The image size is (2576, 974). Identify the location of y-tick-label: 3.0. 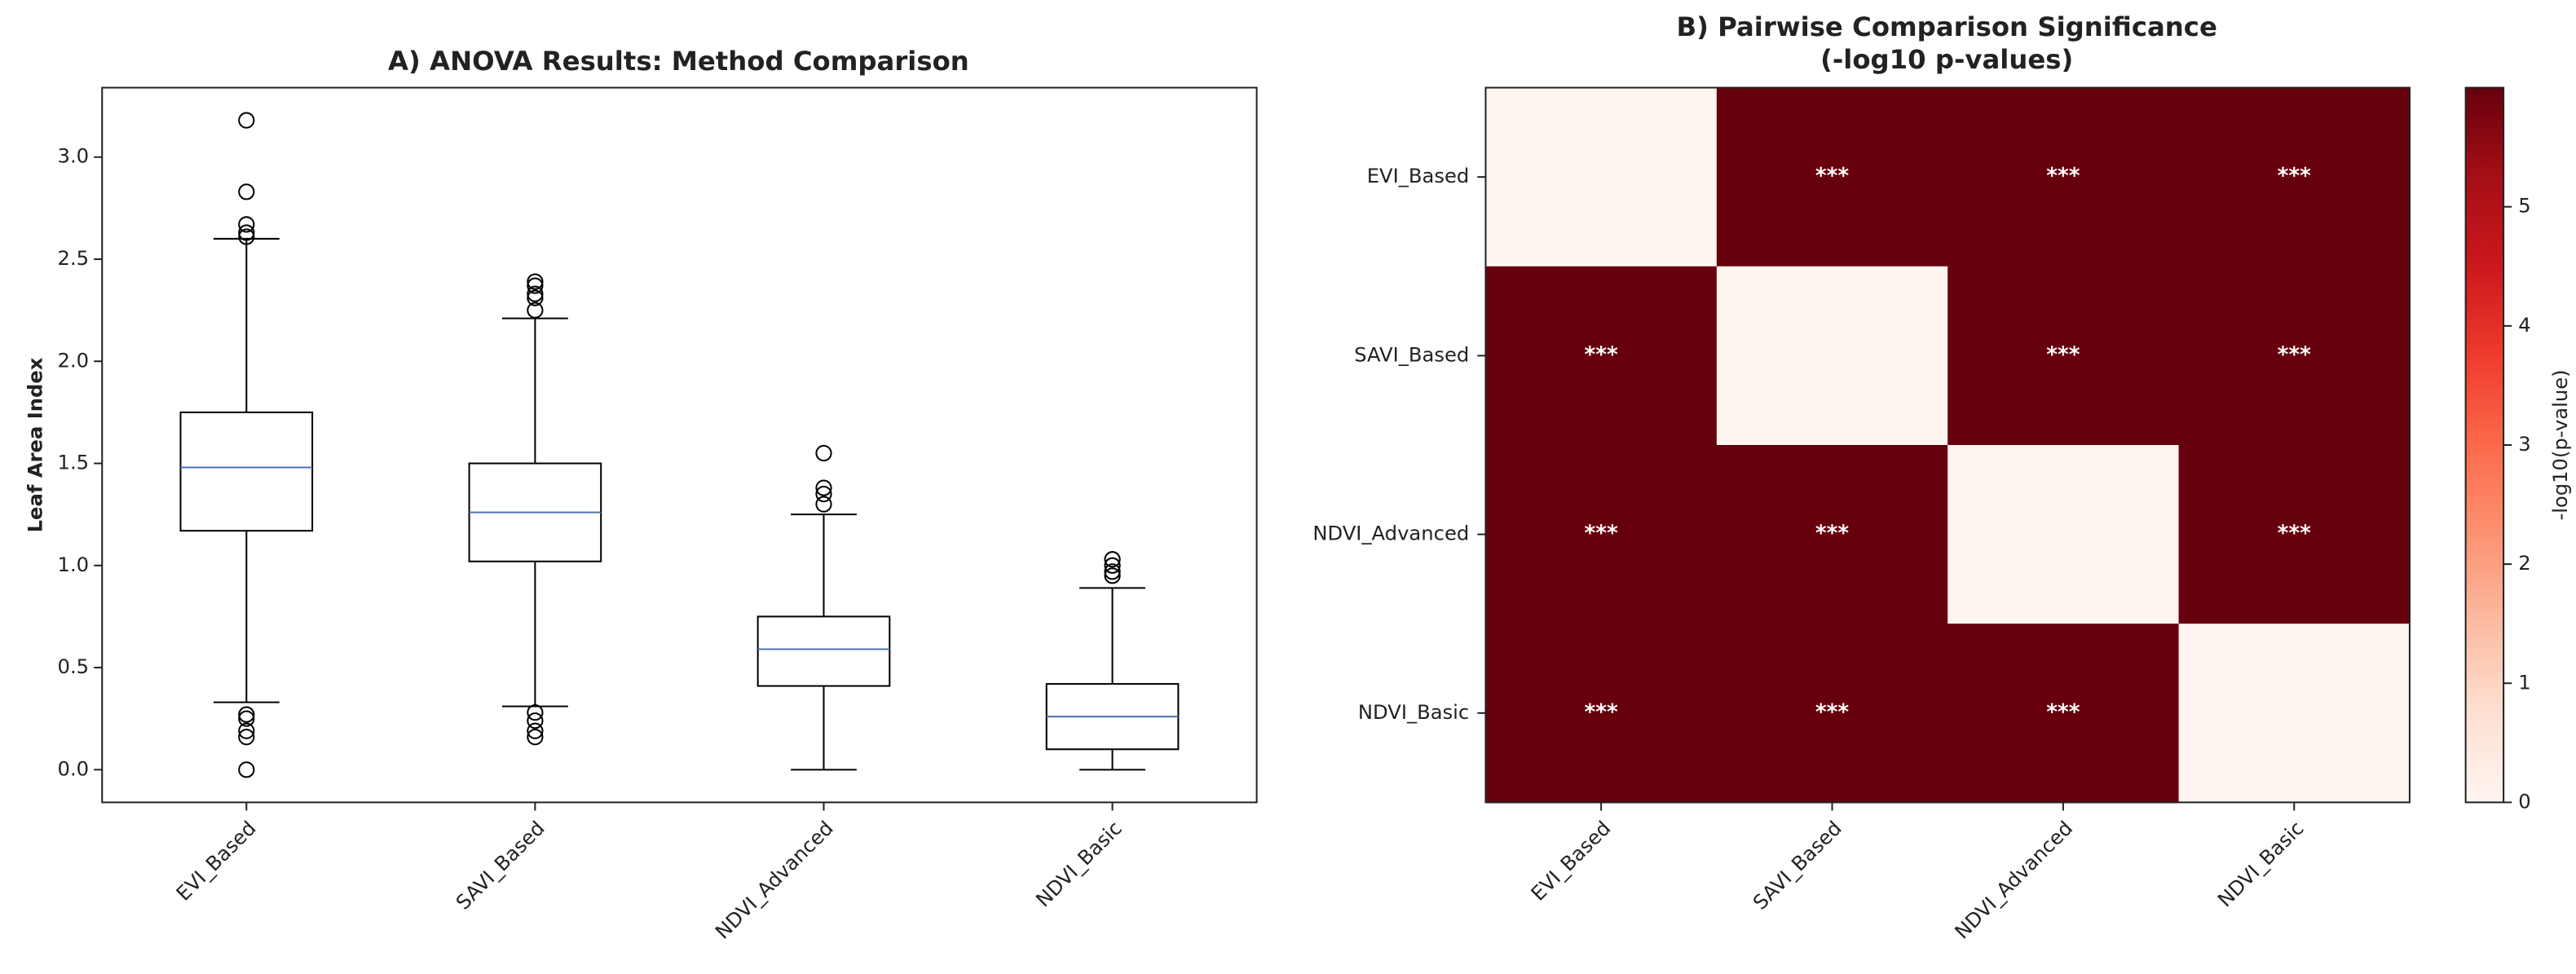
(74, 156).